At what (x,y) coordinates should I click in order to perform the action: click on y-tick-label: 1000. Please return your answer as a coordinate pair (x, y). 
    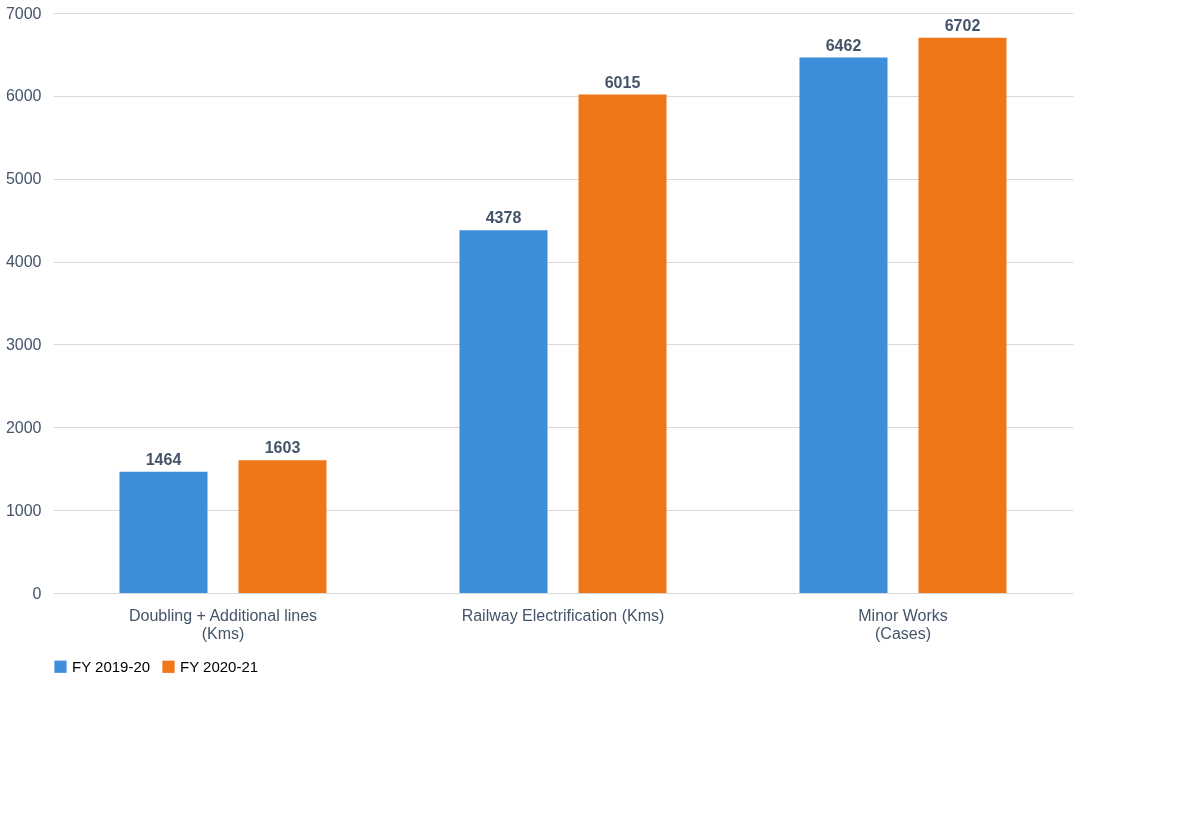
    Looking at the image, I should click on (23, 510).